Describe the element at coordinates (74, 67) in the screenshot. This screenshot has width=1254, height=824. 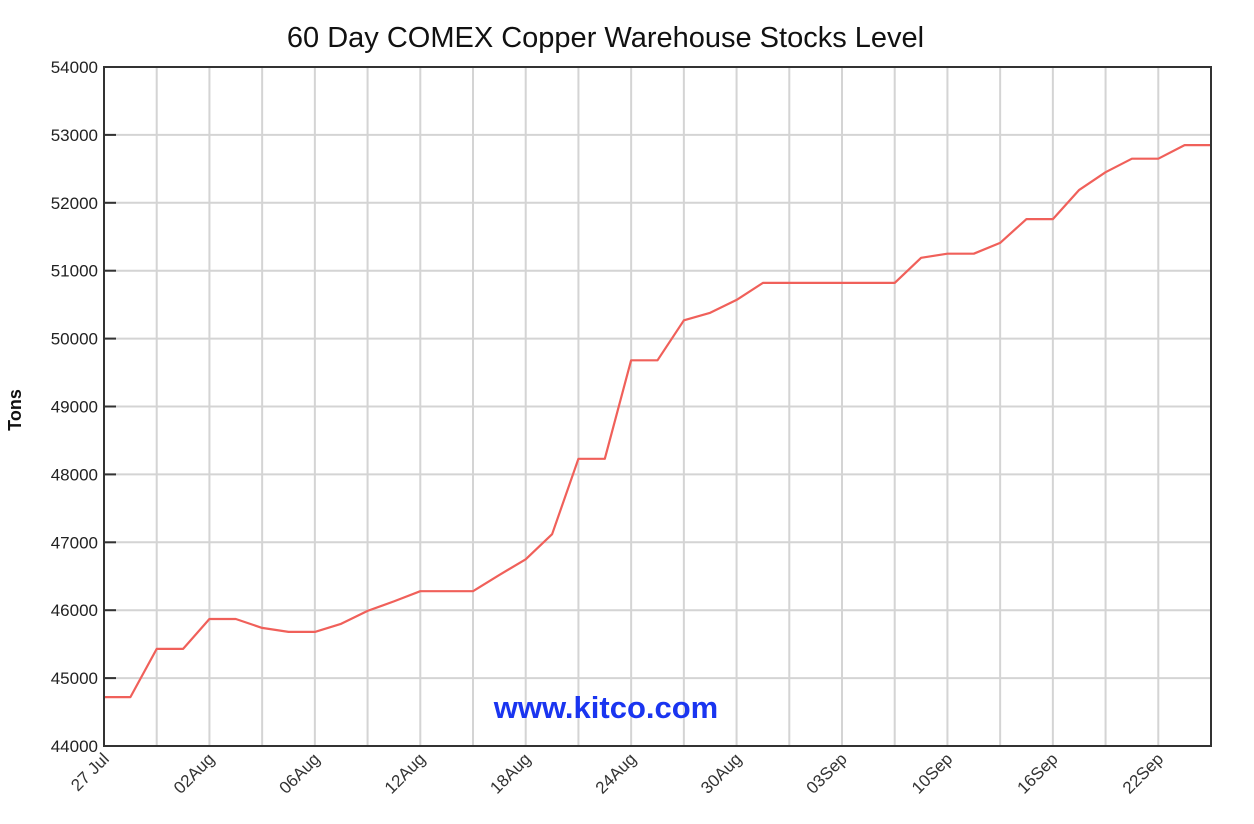
I see `y-tick-label: 54000` at that location.